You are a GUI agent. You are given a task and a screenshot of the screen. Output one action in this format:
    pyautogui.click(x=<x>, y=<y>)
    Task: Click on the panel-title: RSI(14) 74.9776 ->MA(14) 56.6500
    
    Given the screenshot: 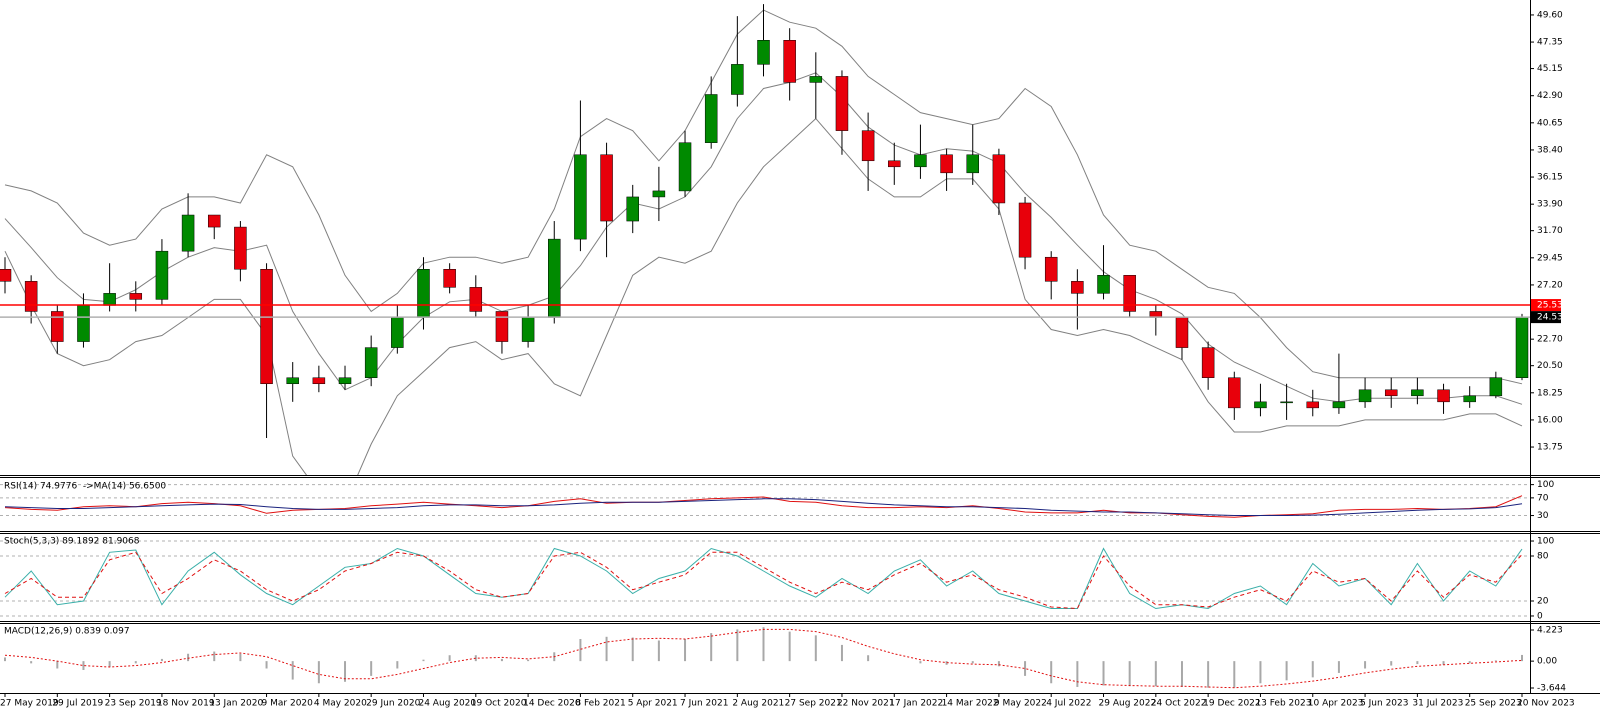 What is the action you would take?
    pyautogui.click(x=85, y=487)
    